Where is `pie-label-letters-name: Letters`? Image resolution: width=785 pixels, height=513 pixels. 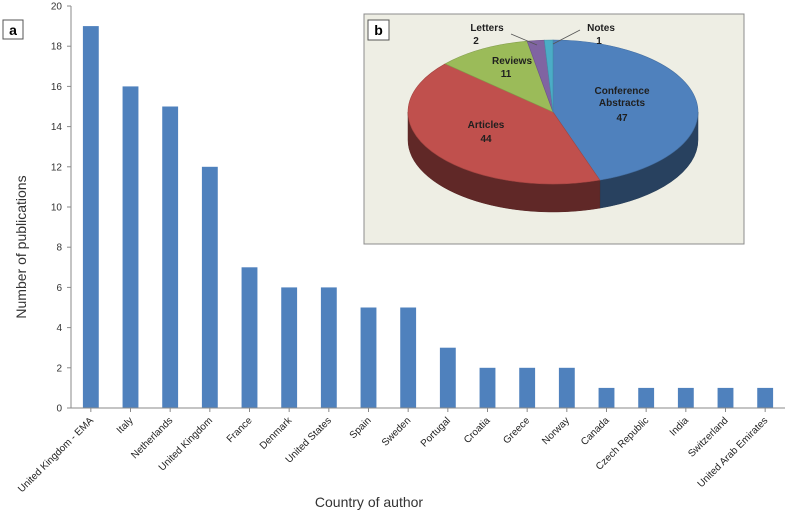 pie-label-letters-name: Letters is located at coordinates (487, 28).